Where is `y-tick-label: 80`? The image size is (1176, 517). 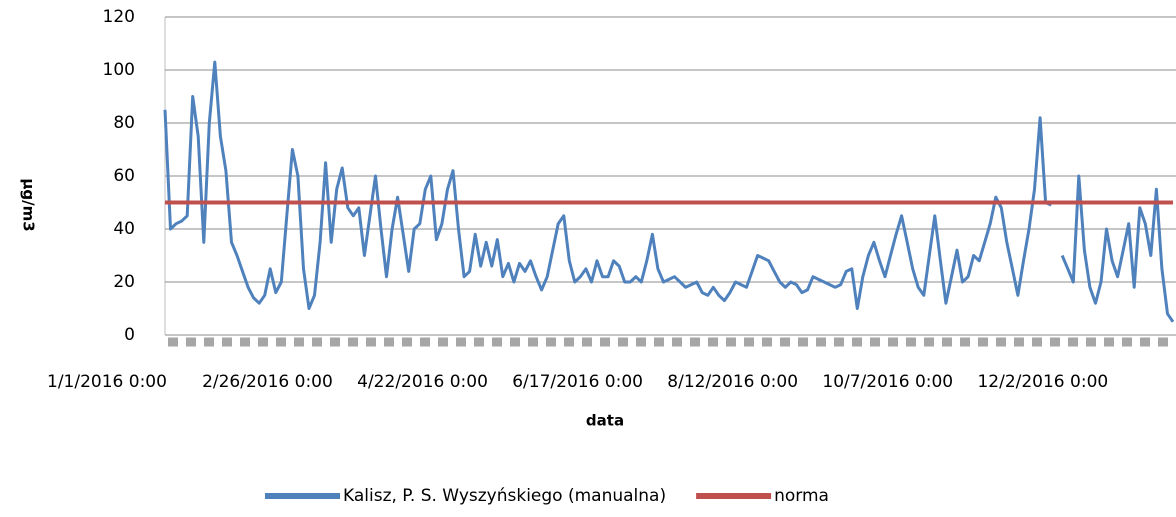 y-tick-label: 80 is located at coordinates (124, 123).